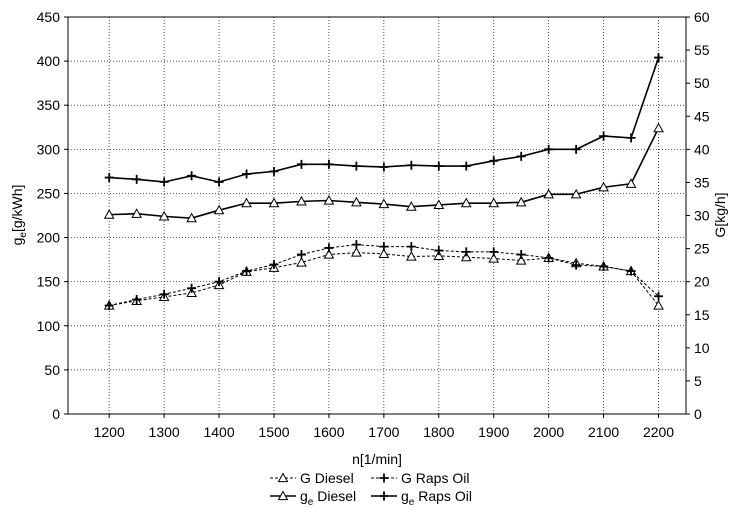 This screenshot has width=745, height=526. I want to click on legend-item: G Diesel, so click(312, 478).